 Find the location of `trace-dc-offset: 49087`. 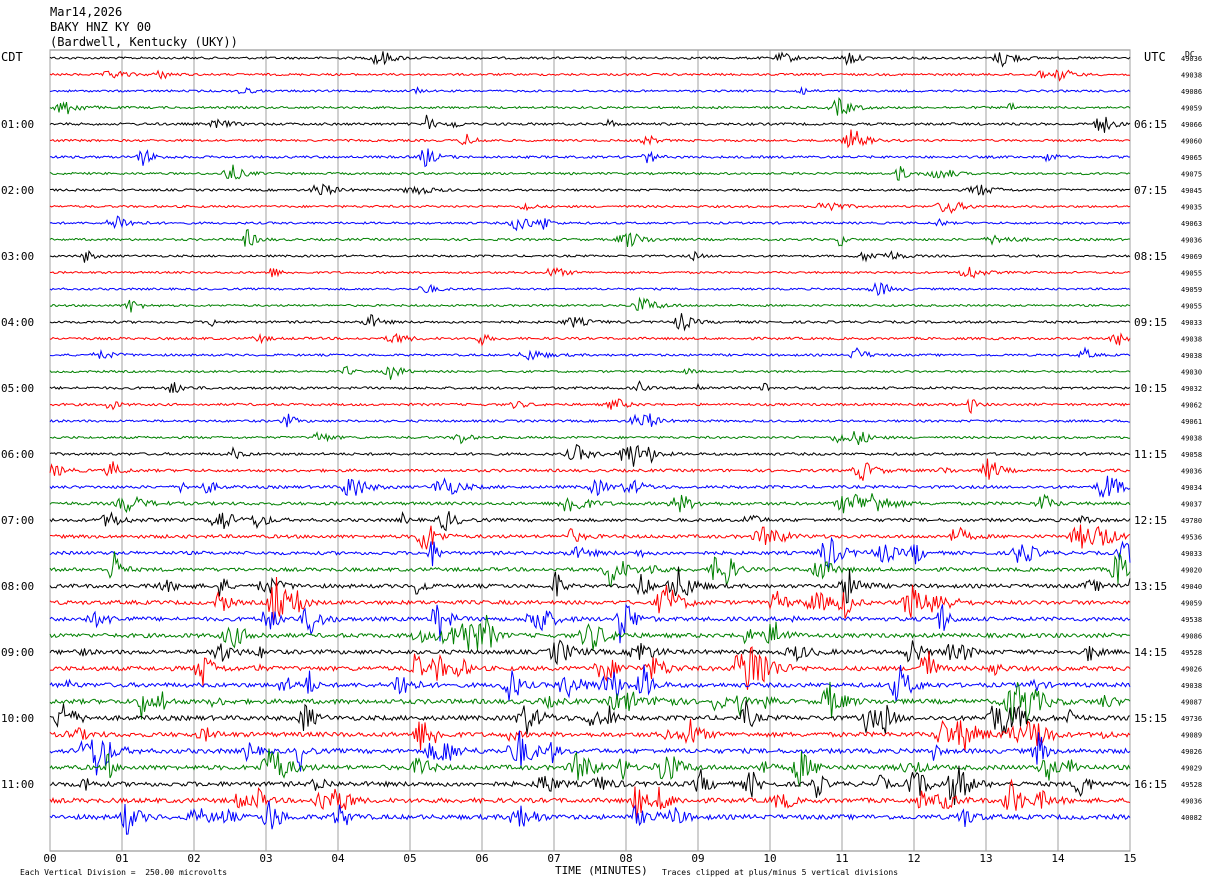

trace-dc-offset: 49087 is located at coordinates (1191, 703).